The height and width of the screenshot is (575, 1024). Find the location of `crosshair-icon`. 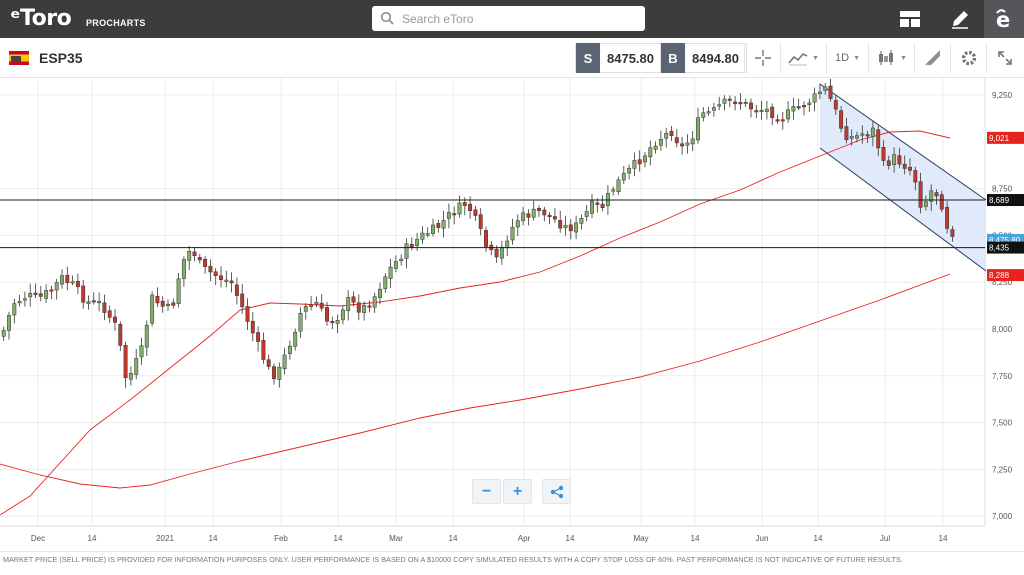

crosshair-icon is located at coordinates (762, 58).